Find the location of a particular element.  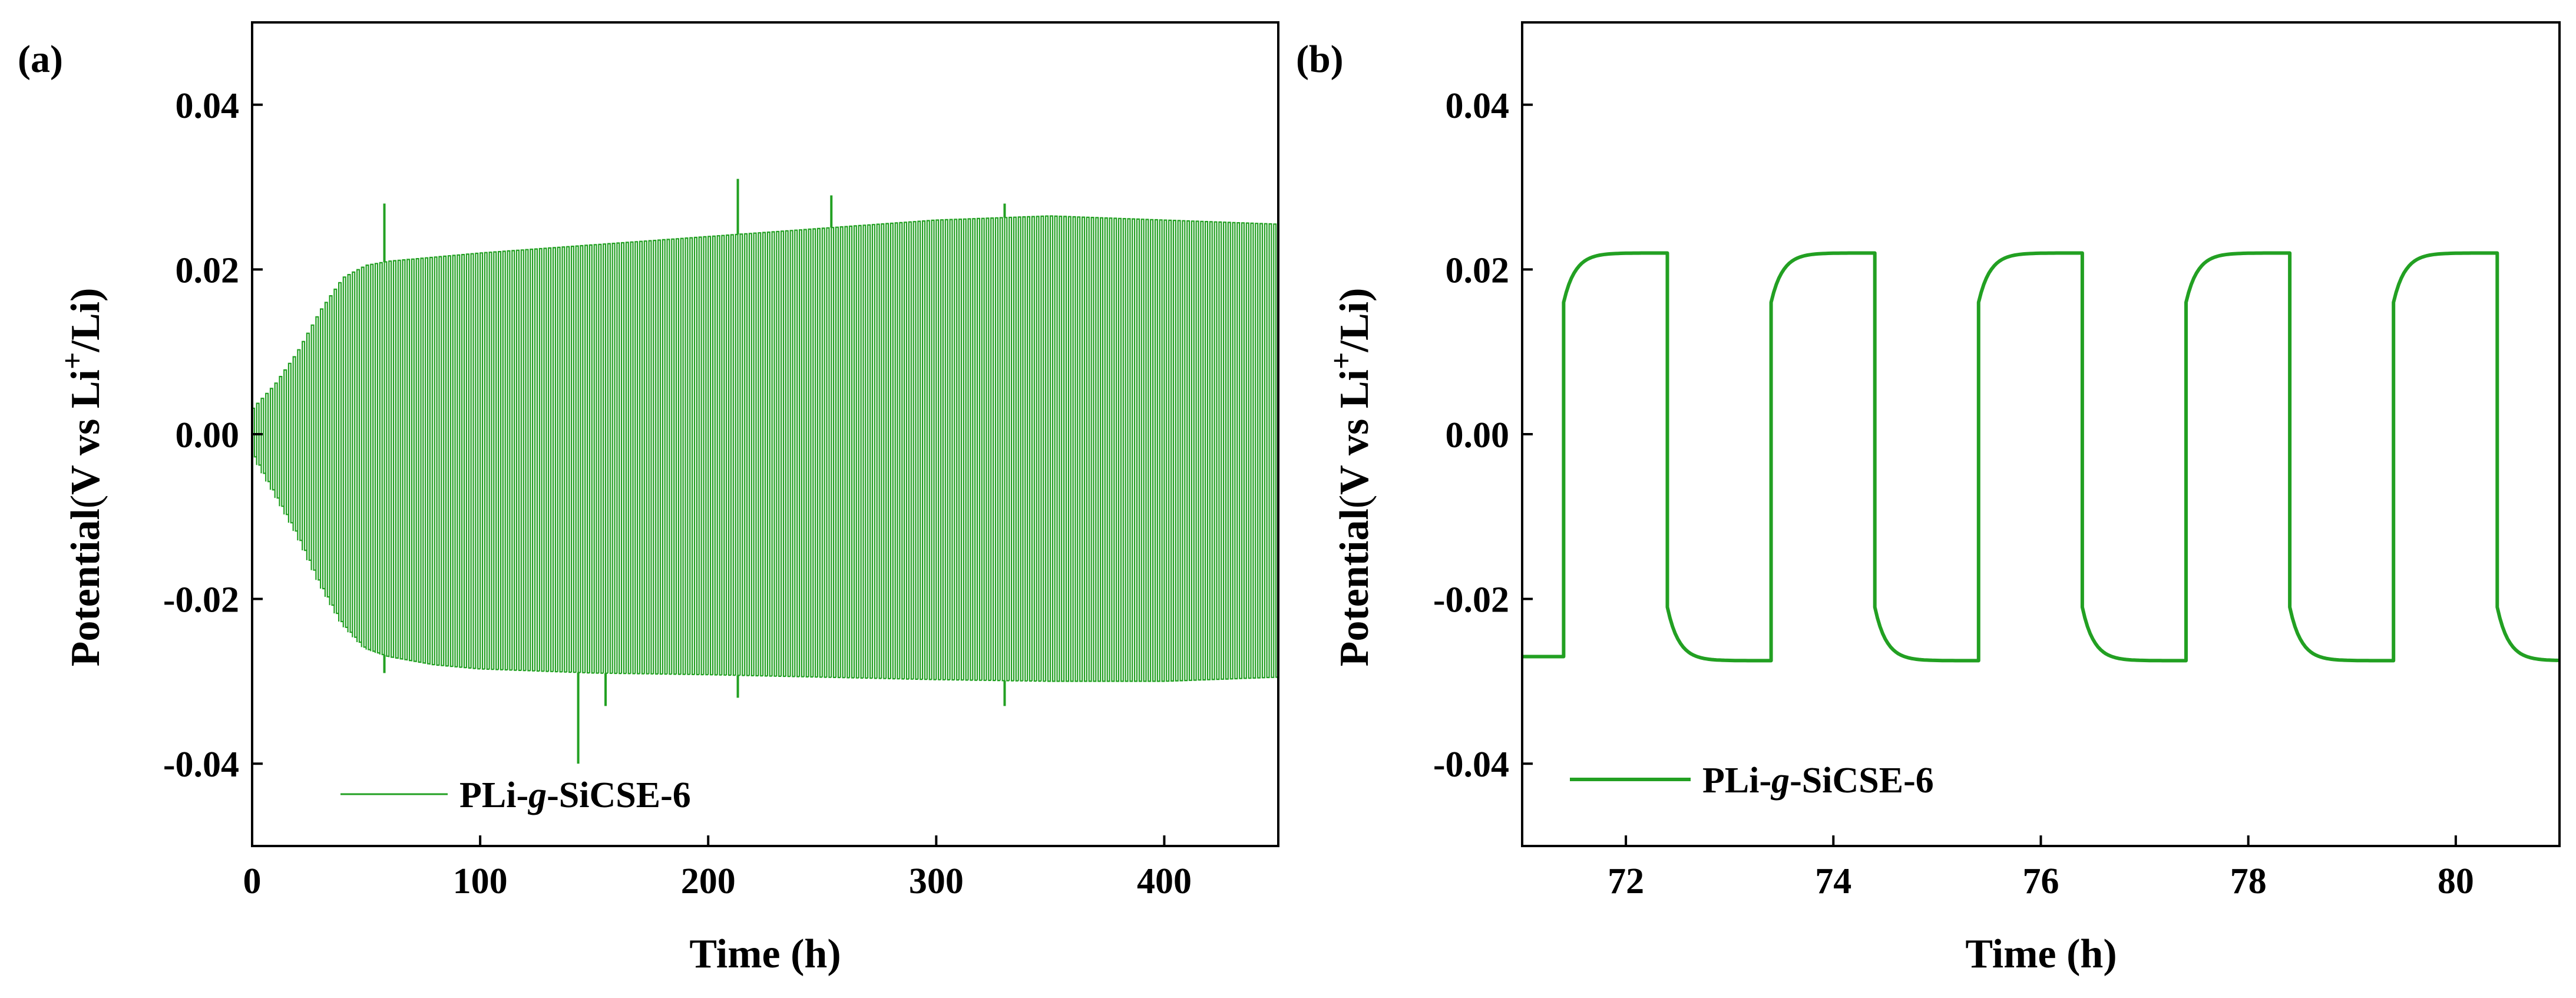

panel-a-legend-label: PLi-g-SiCSE-6 is located at coordinates (575, 795).